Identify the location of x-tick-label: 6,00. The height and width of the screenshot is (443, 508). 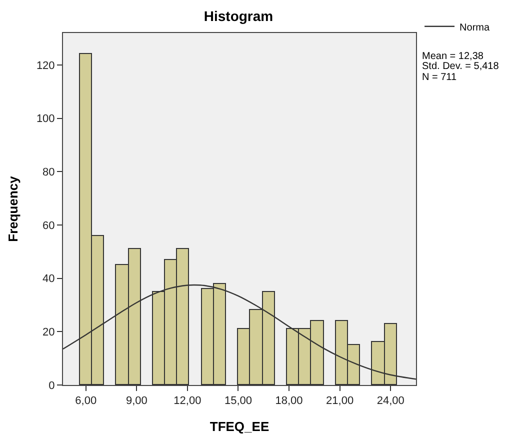
(86, 401).